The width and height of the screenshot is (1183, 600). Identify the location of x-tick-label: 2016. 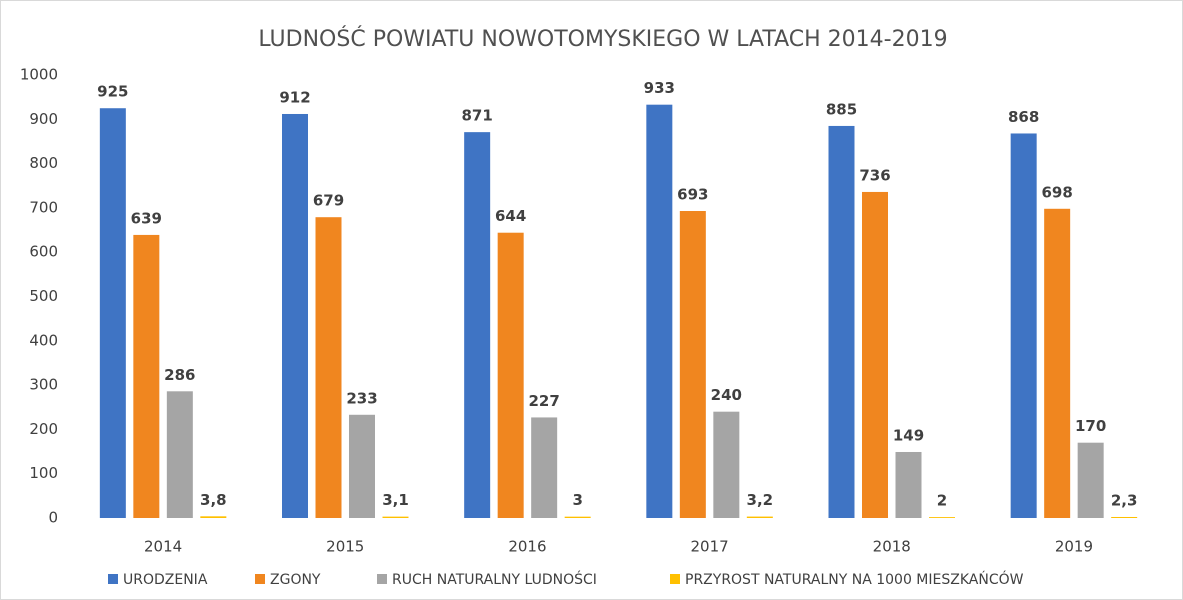
(527, 547).